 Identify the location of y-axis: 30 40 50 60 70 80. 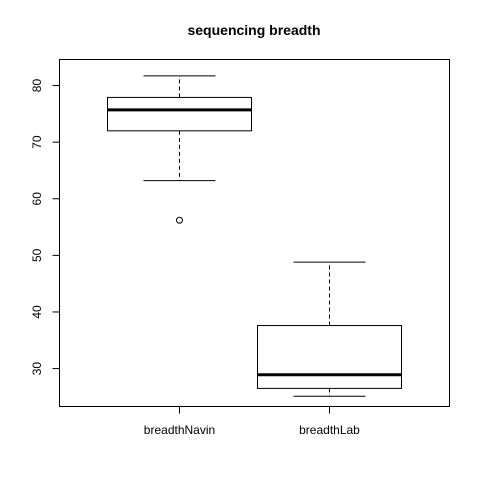
(45, 227).